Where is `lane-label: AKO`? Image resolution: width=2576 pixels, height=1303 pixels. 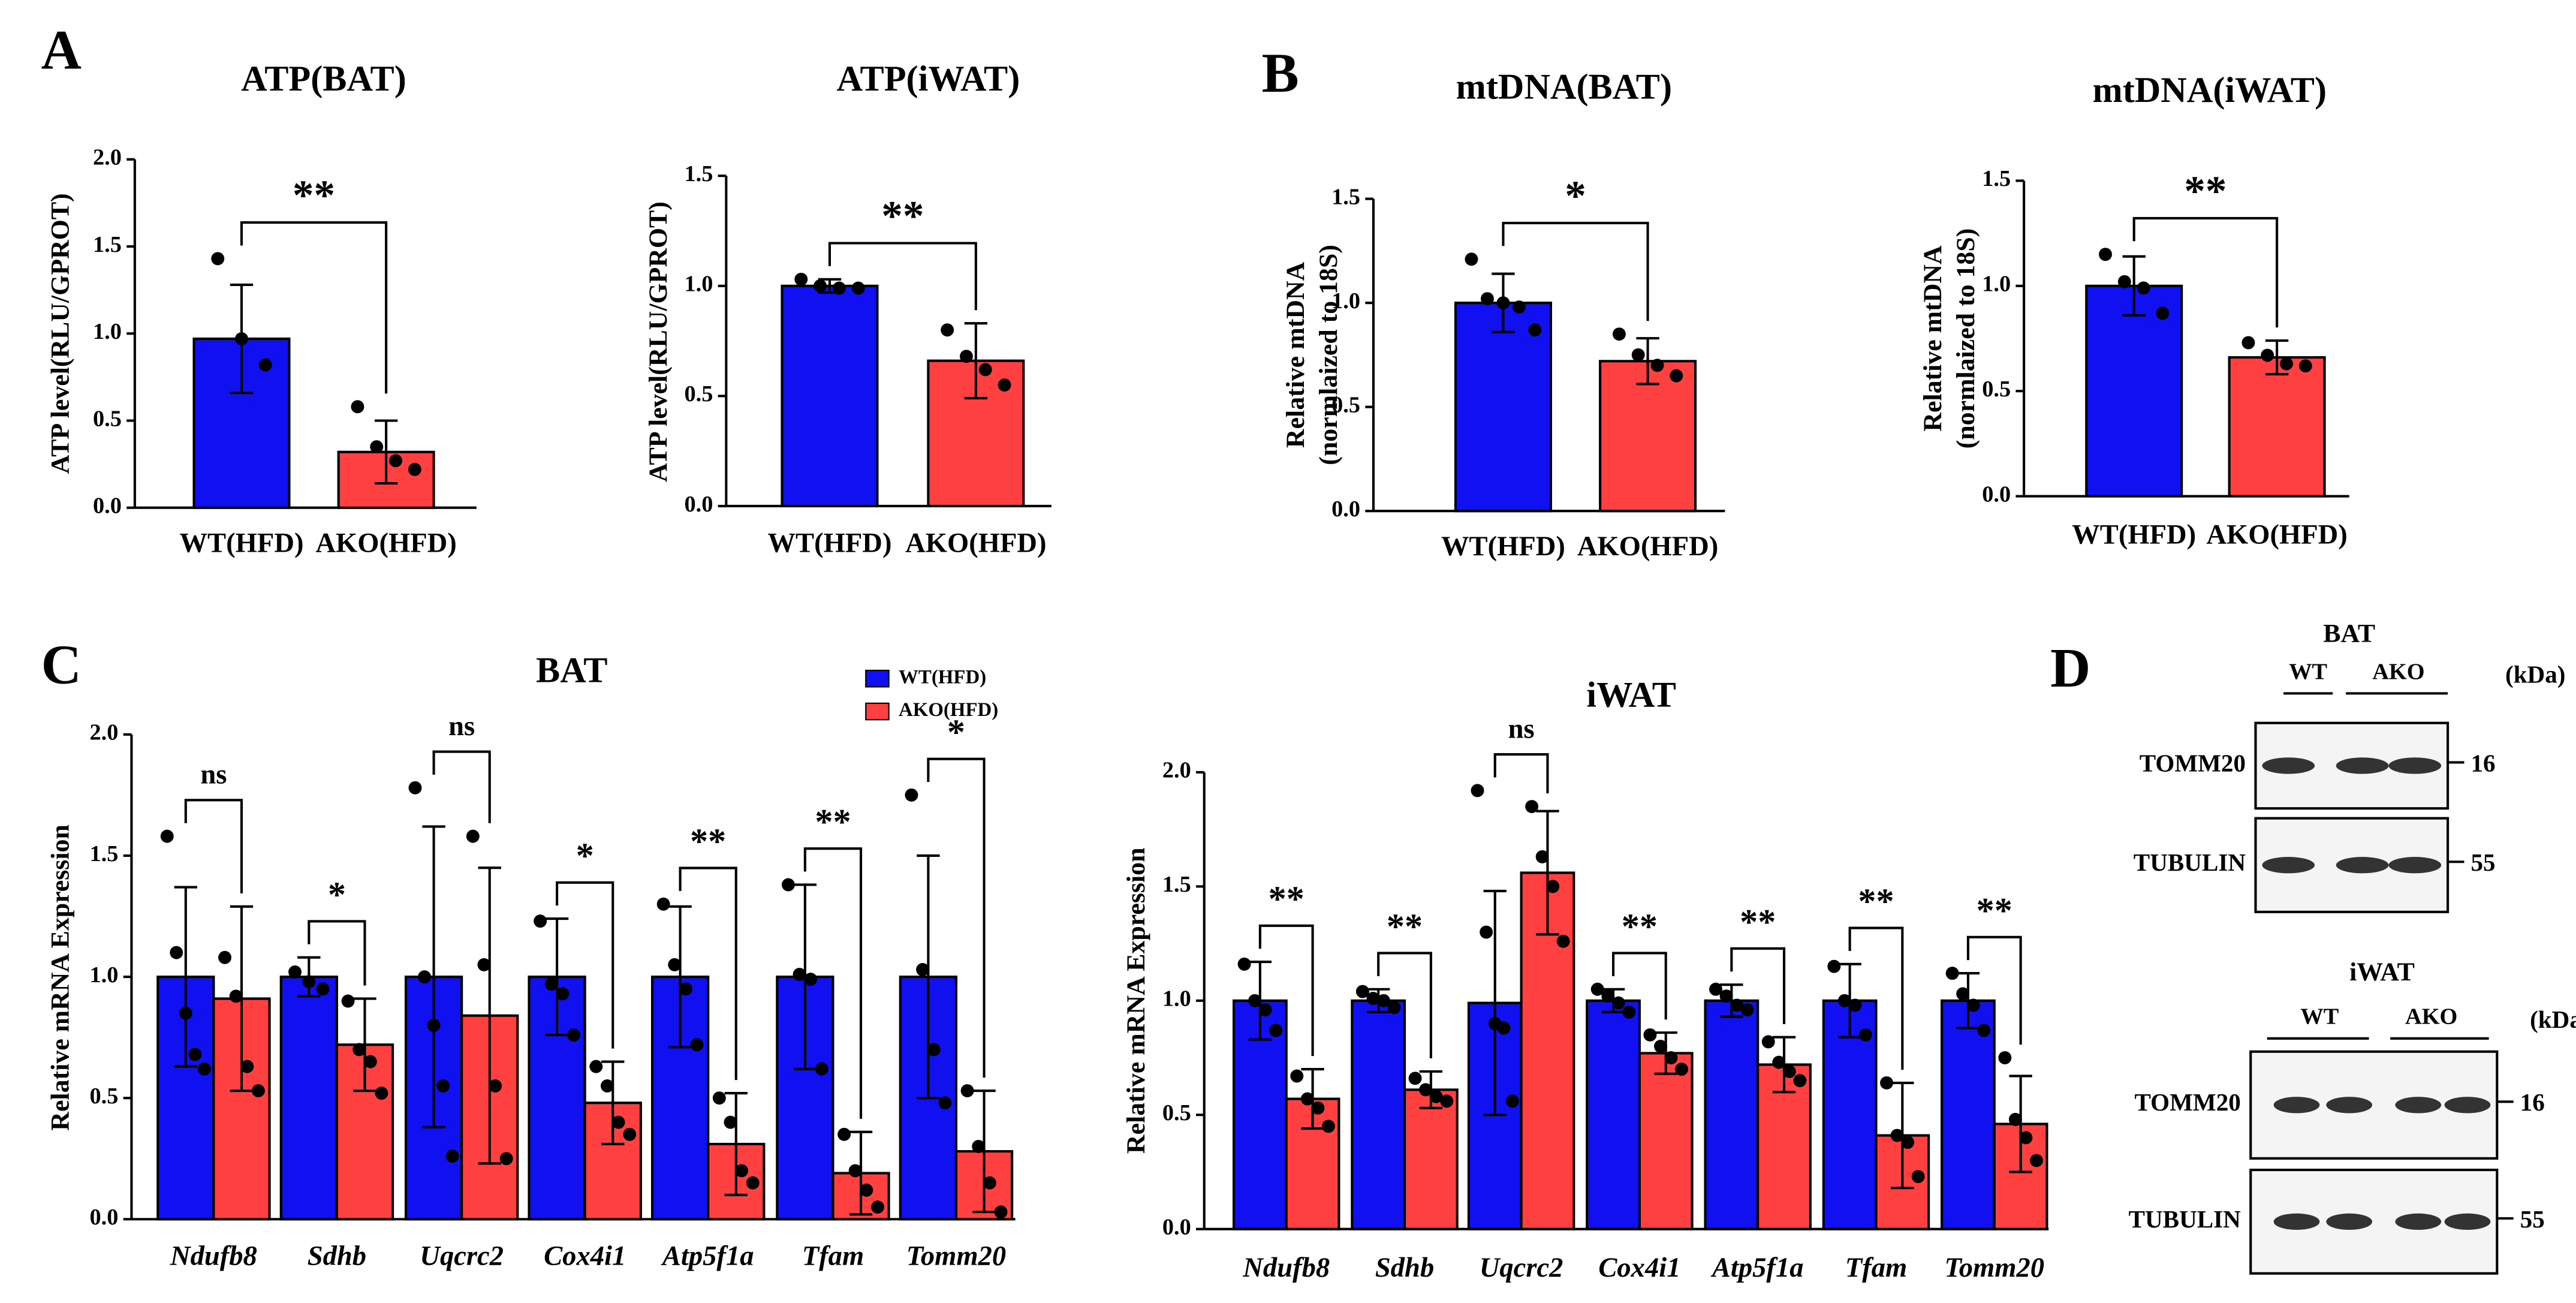
lane-label: AKO is located at coordinates (2398, 671).